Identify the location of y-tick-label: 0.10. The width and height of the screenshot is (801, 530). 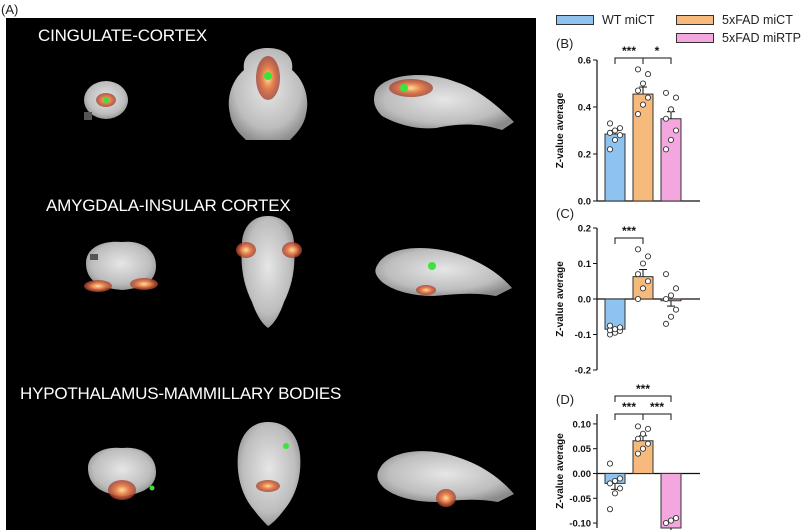
(582, 424).